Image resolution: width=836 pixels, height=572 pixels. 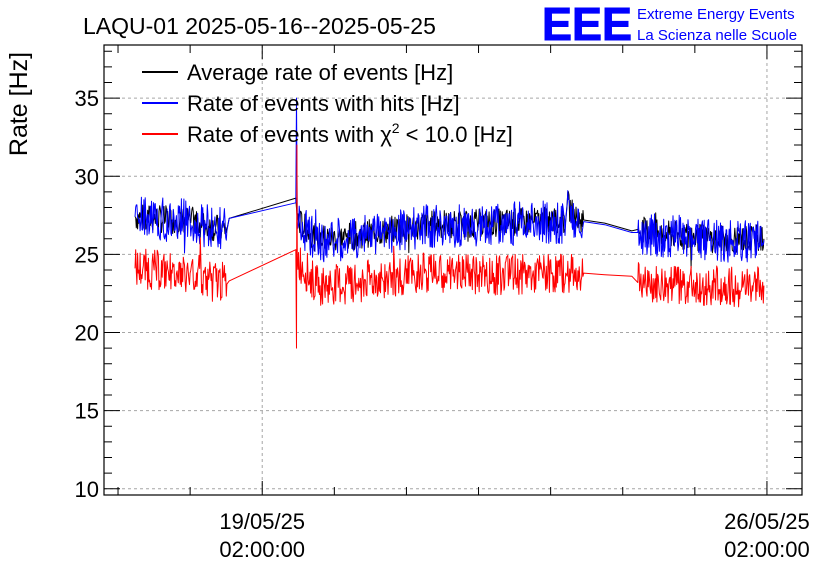 I want to click on x-tick-label-date: 19/05/25, so click(x=262, y=521).